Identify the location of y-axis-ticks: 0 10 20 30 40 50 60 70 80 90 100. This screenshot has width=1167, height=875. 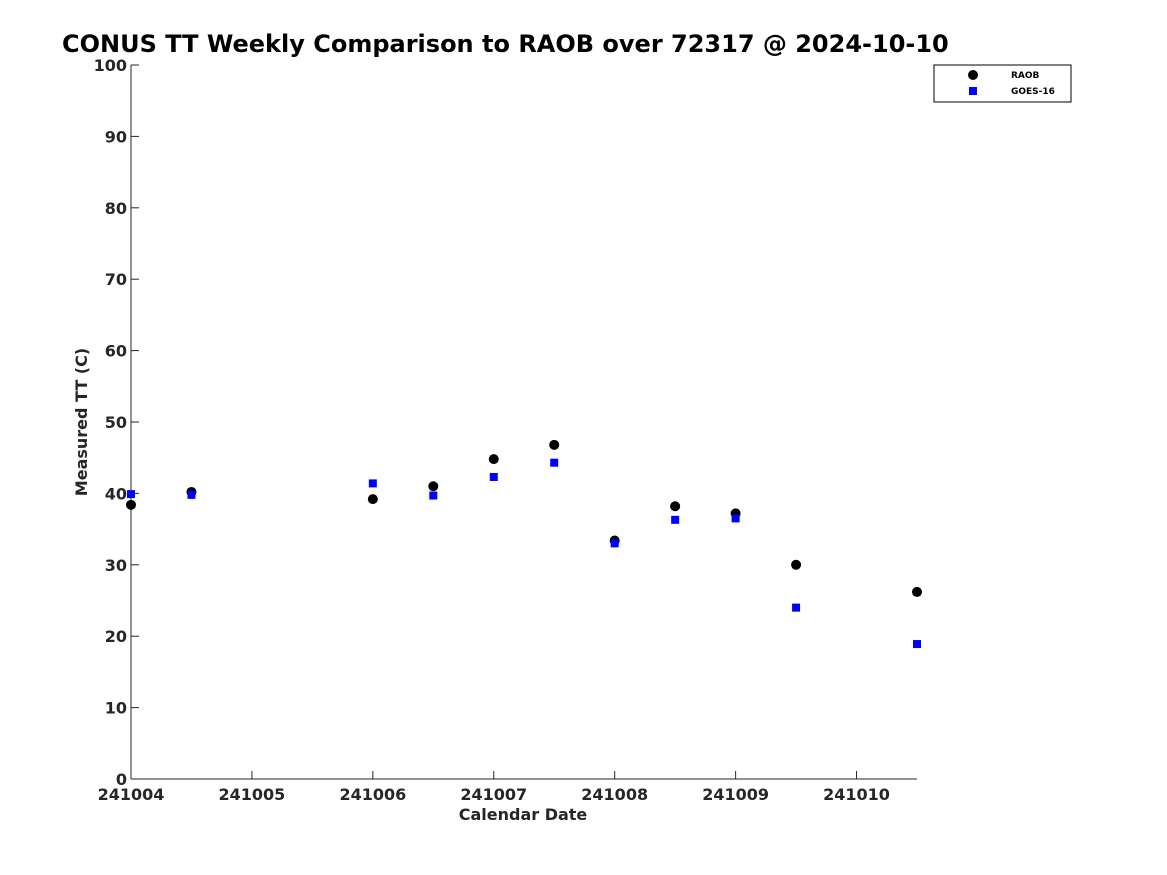
(116, 422).